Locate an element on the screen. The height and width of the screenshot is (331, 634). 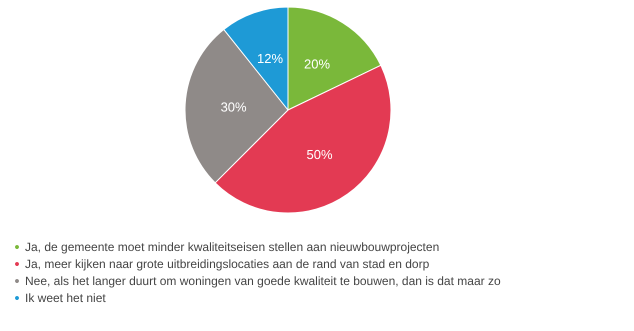
data-label: 30% is located at coordinates (234, 106).